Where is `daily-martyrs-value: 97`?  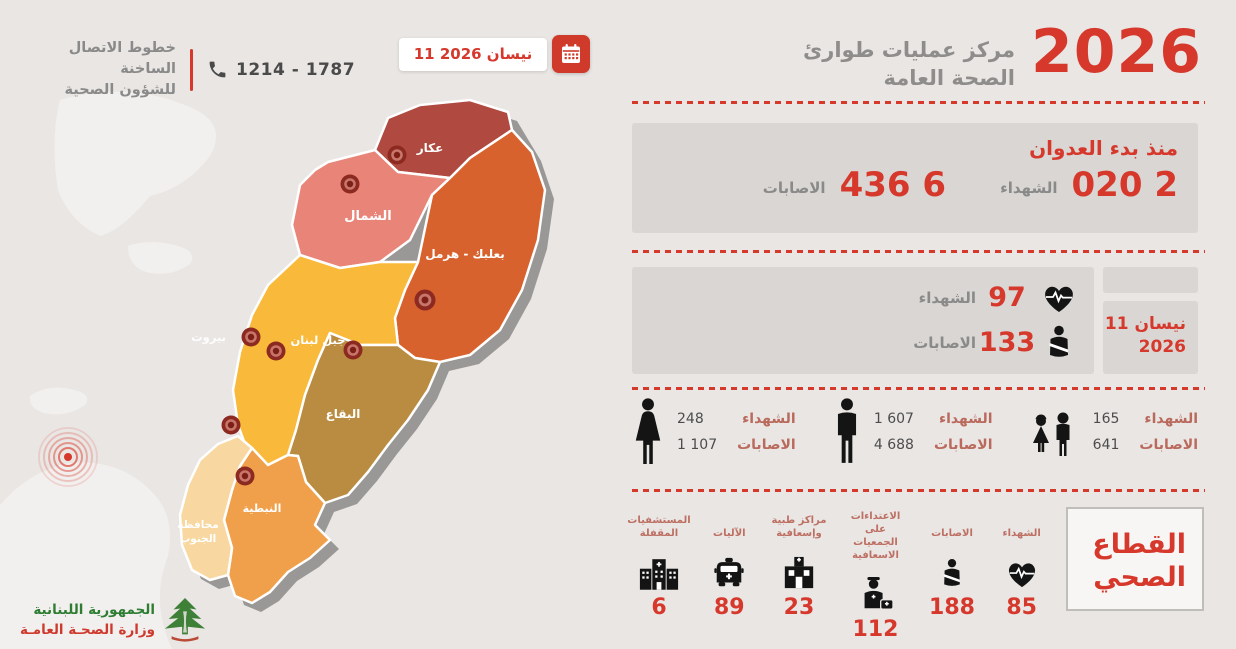
daily-martyrs-value: 97 is located at coordinates (1007, 297).